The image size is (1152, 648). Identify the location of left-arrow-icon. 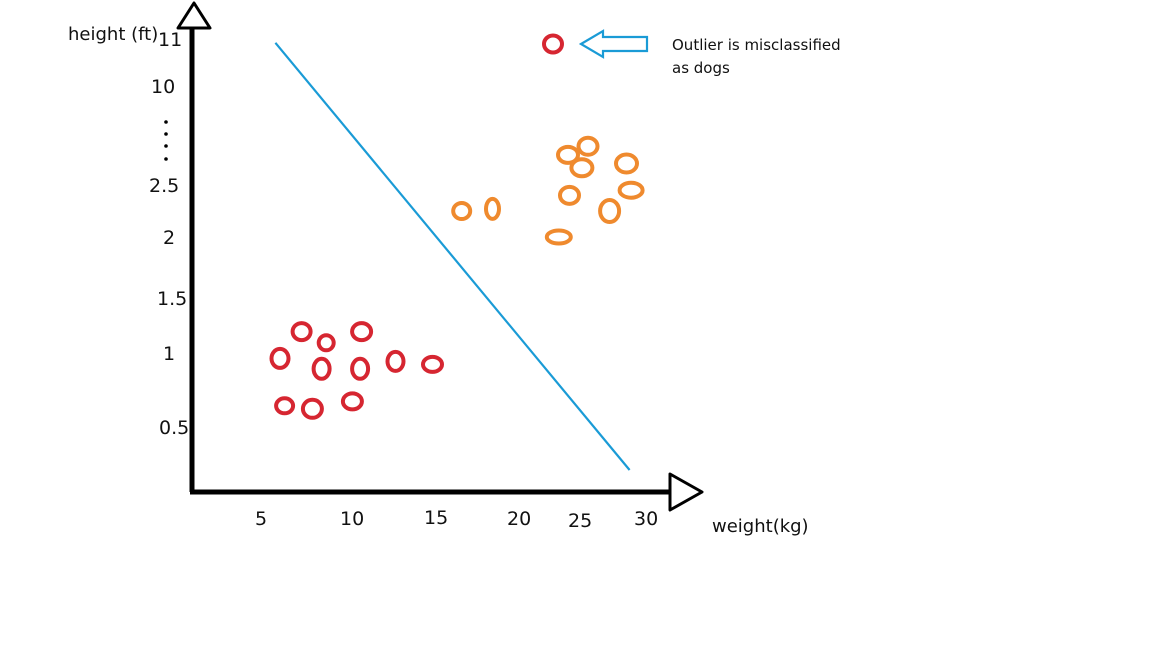
(613, 44).